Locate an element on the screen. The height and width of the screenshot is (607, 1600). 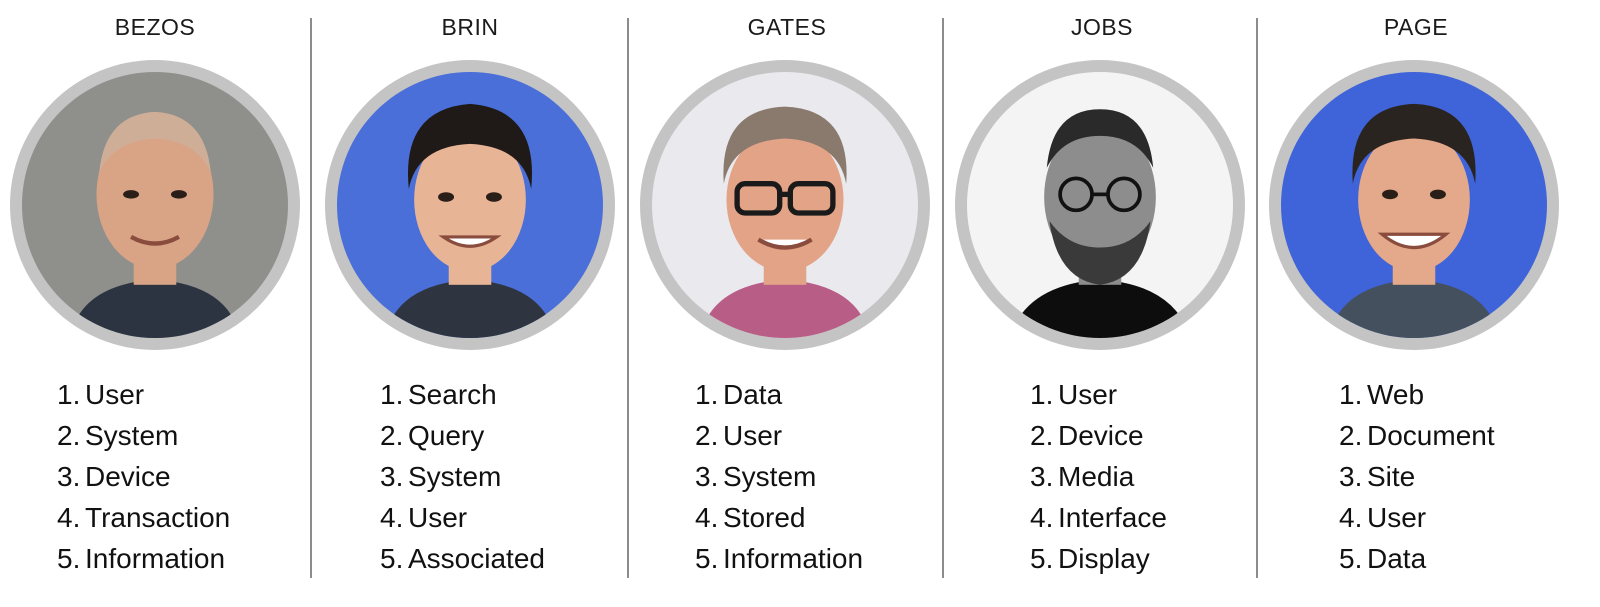
man-smiling-portrait-icon is located at coordinates (1414, 205).